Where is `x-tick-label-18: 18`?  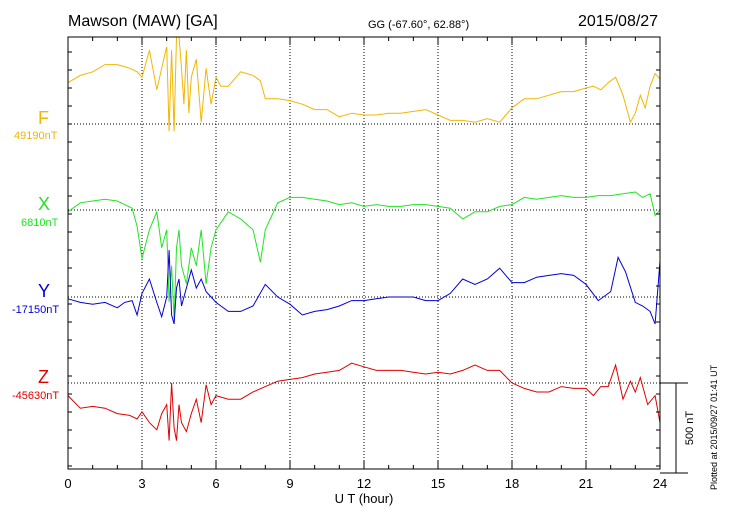 x-tick-label-18: 18 is located at coordinates (512, 483).